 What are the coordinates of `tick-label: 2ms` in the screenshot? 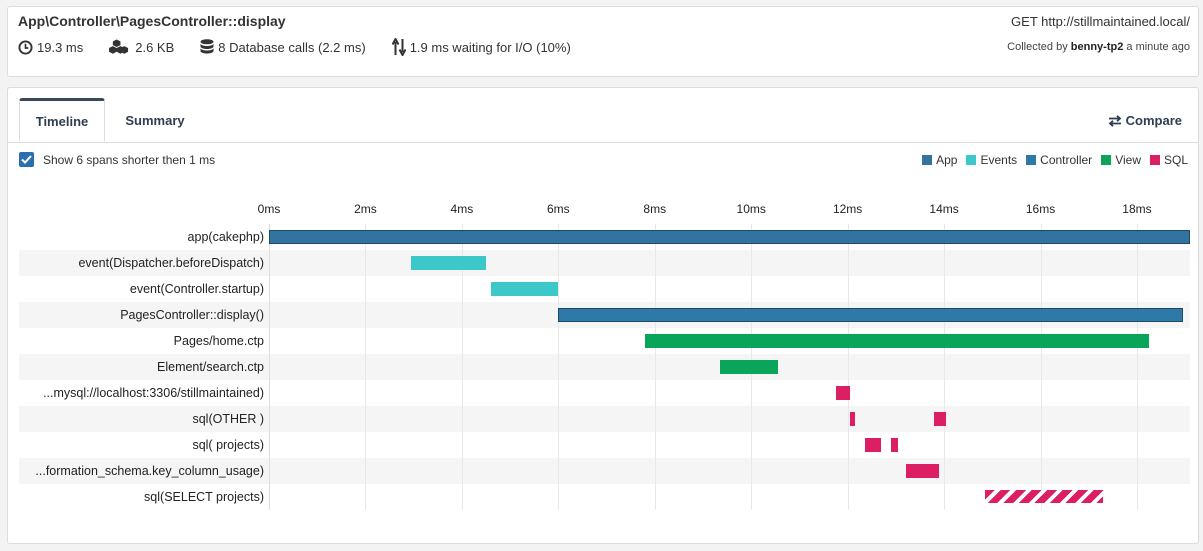 It's located at (365, 209).